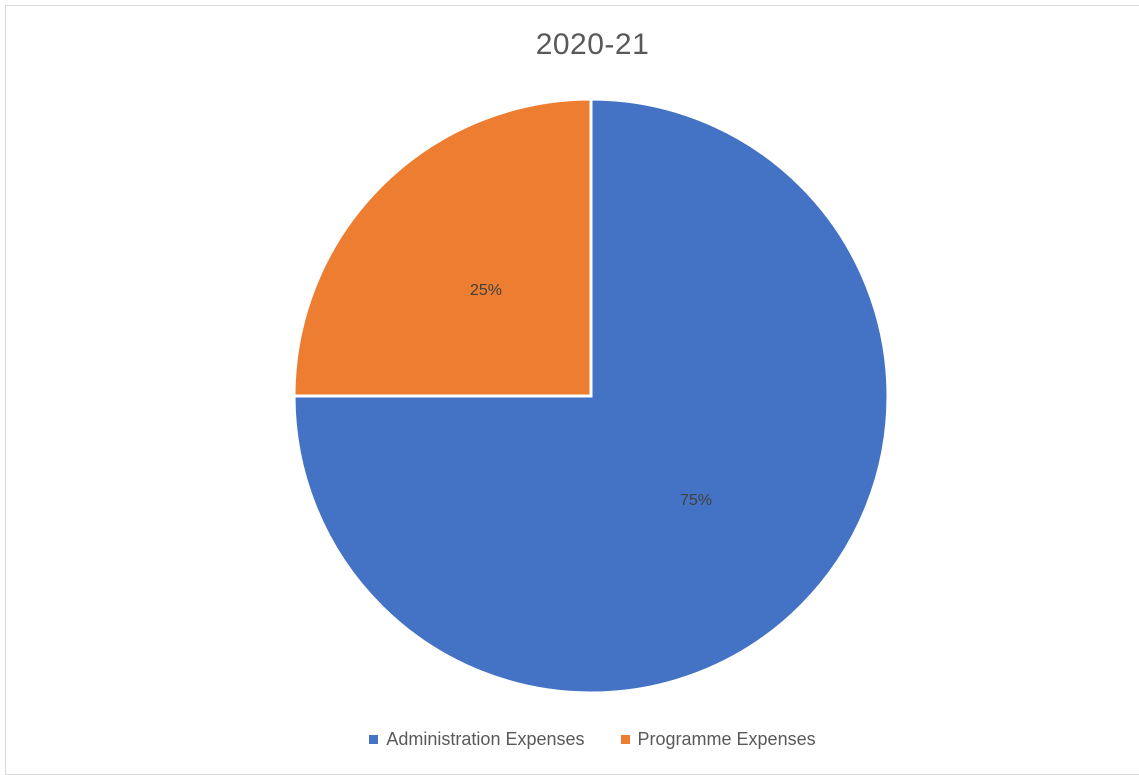 The height and width of the screenshot is (775, 1139). I want to click on legend-item-administration-expenses: Administration Expenses, so click(477, 739).